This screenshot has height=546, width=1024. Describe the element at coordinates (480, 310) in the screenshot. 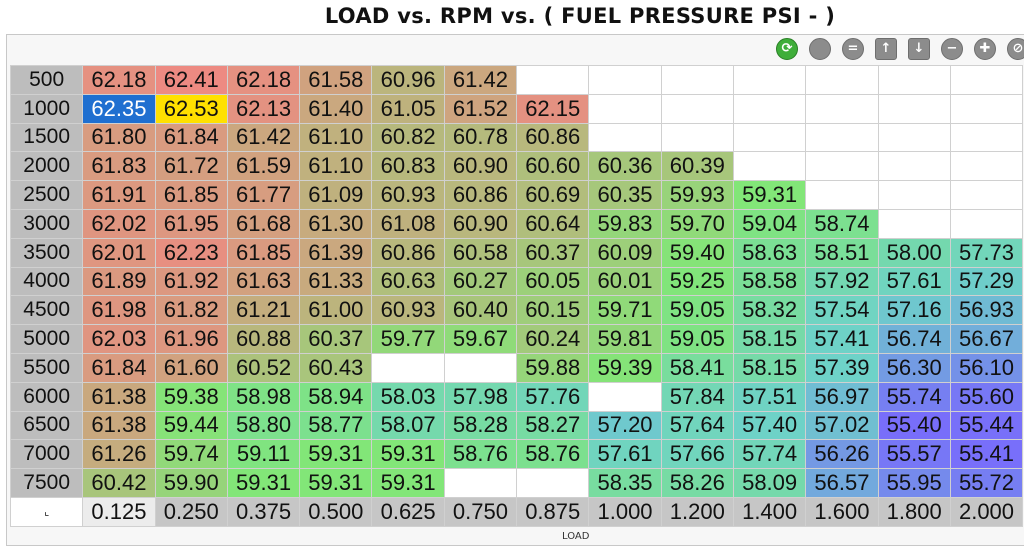

I see `table-cell: 60.40` at that location.